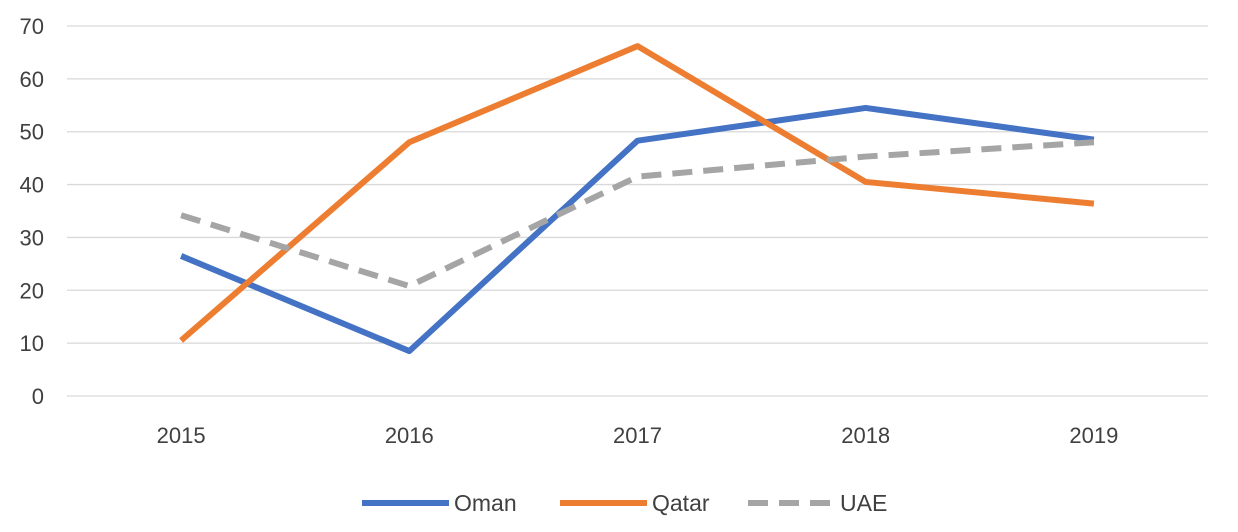  Describe the element at coordinates (32, 132) in the screenshot. I see `y-tick-label: 50` at that location.